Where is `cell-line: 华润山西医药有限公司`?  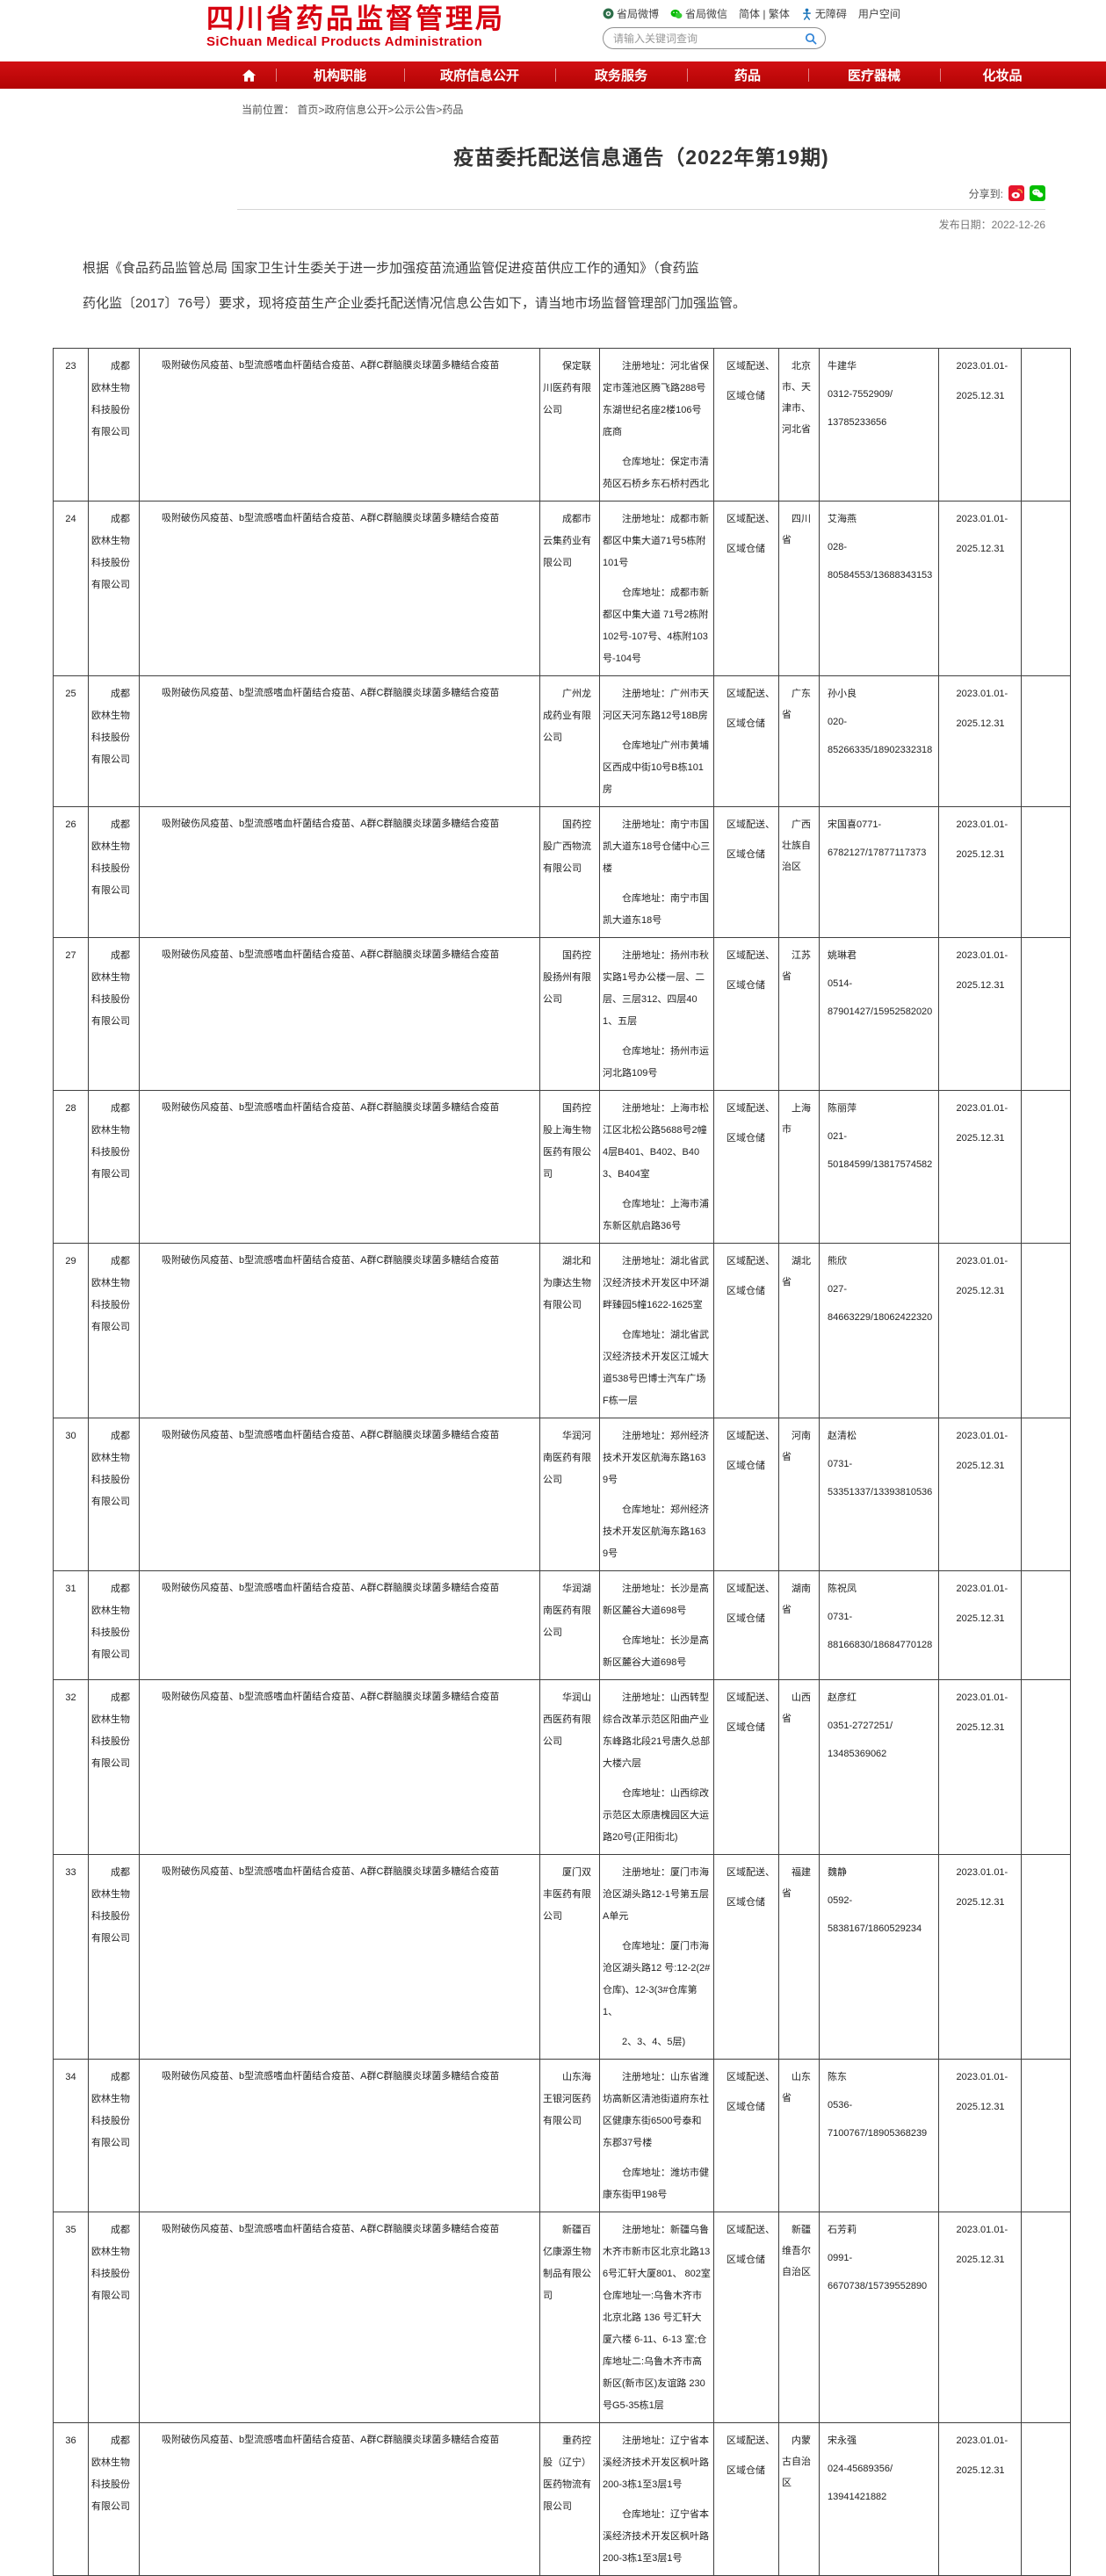
cell-line: 华润山西医药有限公司 is located at coordinates (567, 1719).